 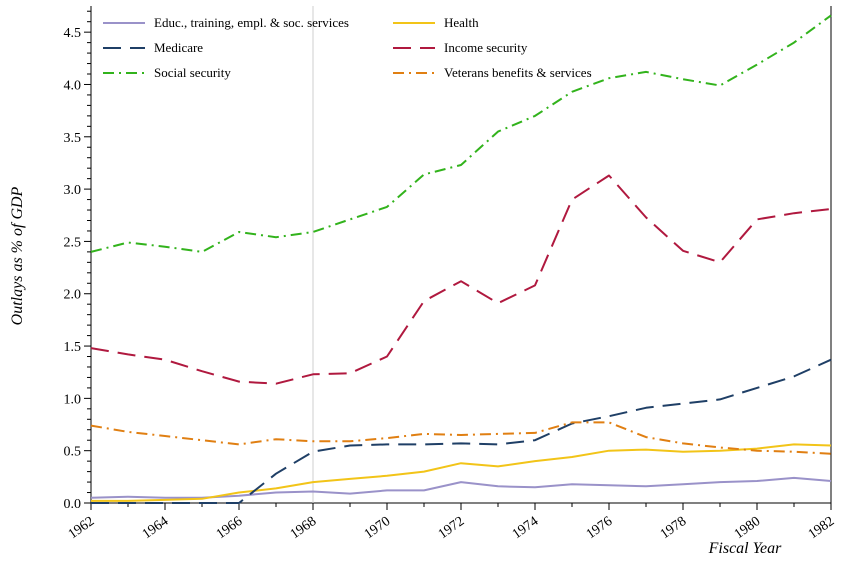 What do you see at coordinates (73, 399) in the screenshot?
I see `y-tick-label: 1.0` at bounding box center [73, 399].